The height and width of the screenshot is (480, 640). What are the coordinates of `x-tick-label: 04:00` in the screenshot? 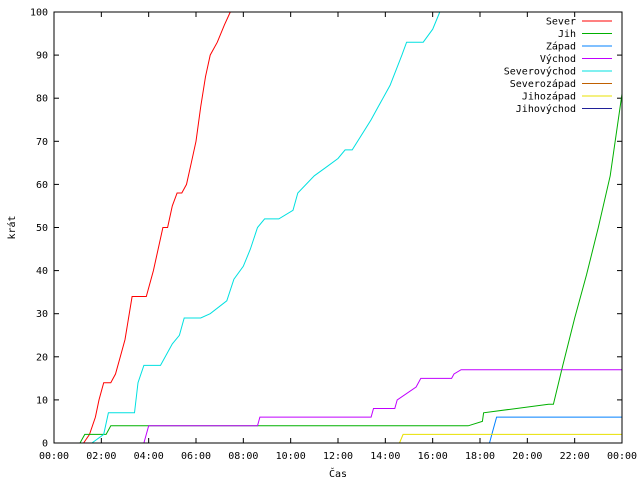 It's located at (149, 456).